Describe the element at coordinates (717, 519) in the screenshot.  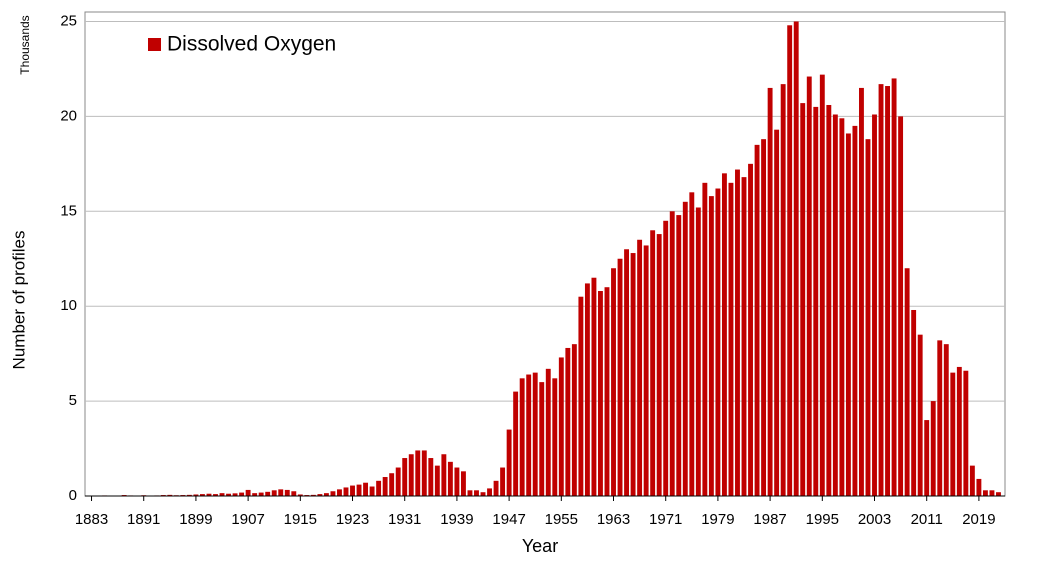
I see `x-tick-label: 1979` at that location.